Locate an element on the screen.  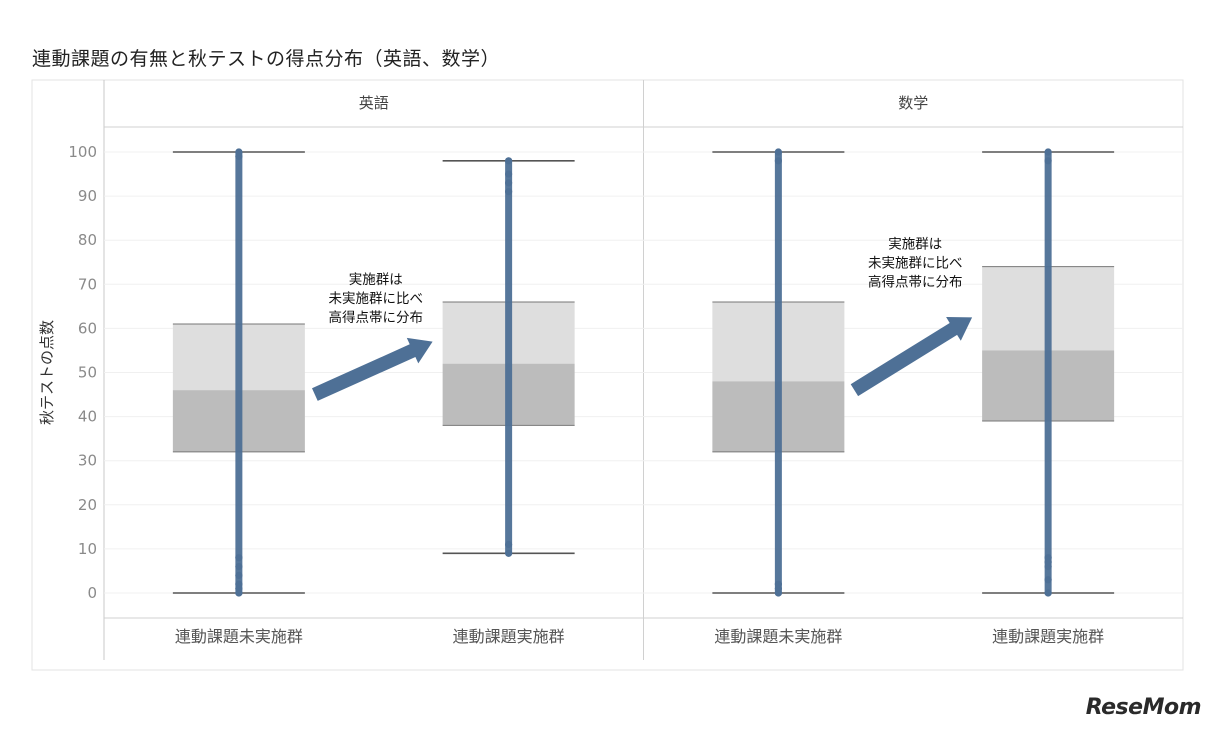
y-tick-label: 10 is located at coordinates (87, 549).